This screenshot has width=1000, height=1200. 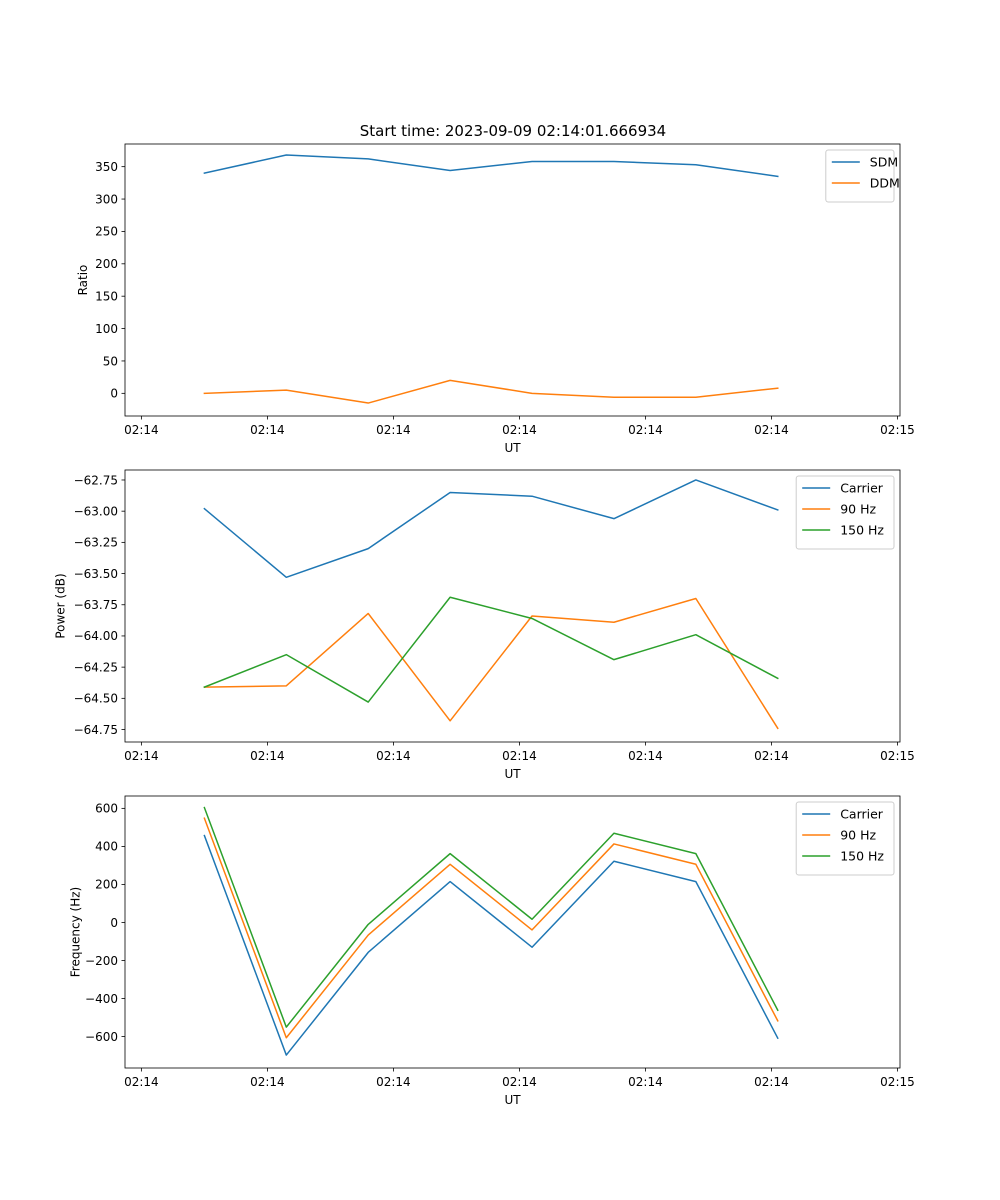 What do you see at coordinates (513, 131) in the screenshot?
I see `figure-title: Start time: 2023-09-09 02:14:01.666934` at bounding box center [513, 131].